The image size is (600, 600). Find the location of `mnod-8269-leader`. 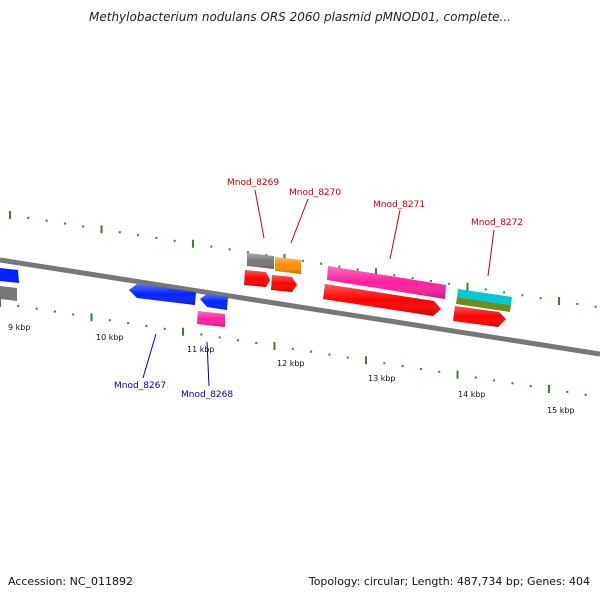

mnod-8269-leader is located at coordinates (259, 214).